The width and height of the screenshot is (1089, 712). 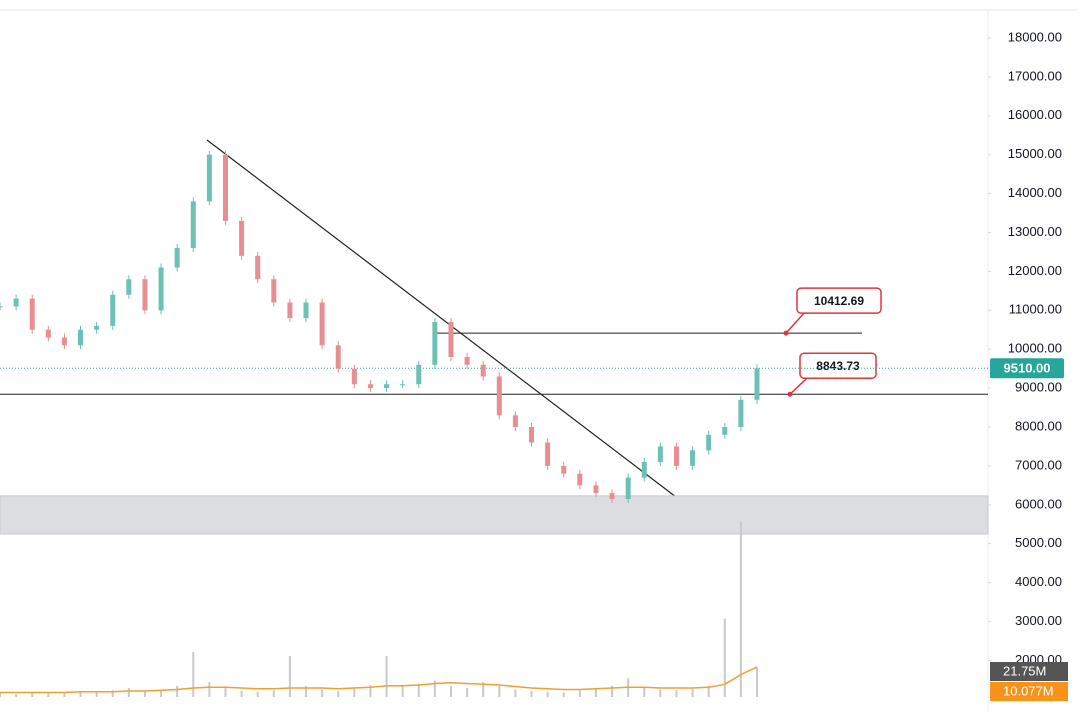 What do you see at coordinates (1038, 503) in the screenshot?
I see `y-tick-label: 6000.00` at bounding box center [1038, 503].